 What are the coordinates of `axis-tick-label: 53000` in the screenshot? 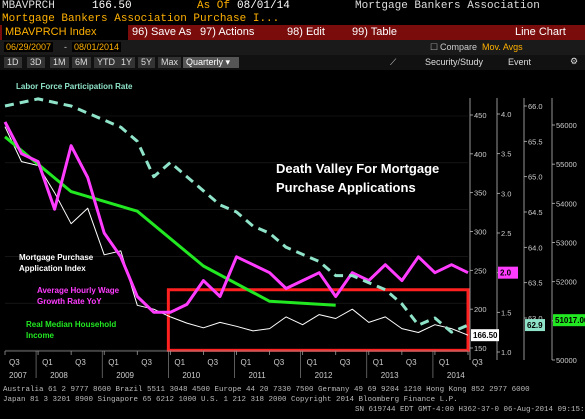 It's located at (566, 243).